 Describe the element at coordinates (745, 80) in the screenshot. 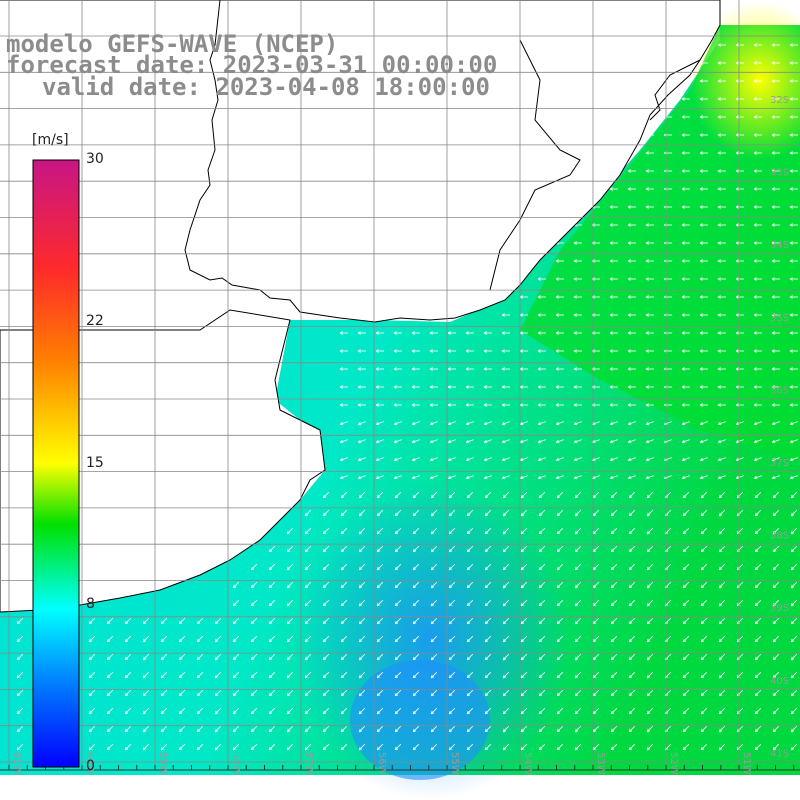

I see `high-wind-core` at that location.